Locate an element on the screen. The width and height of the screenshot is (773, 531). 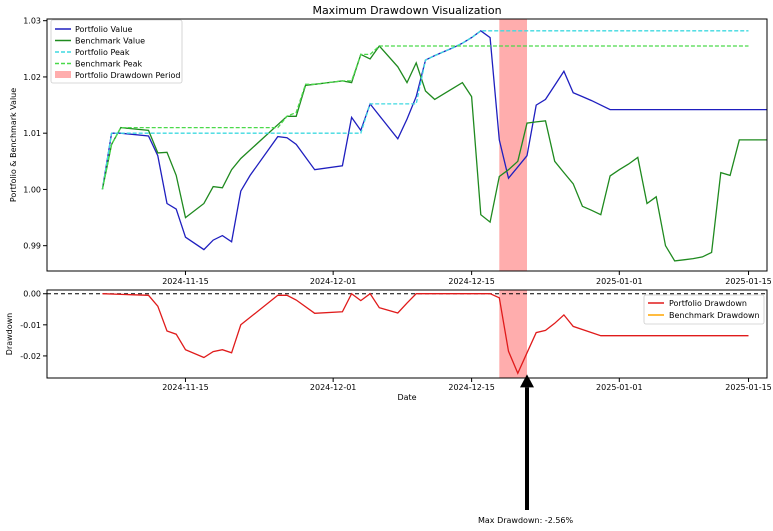
legend-label: Portfolio Value is located at coordinates (104, 29).